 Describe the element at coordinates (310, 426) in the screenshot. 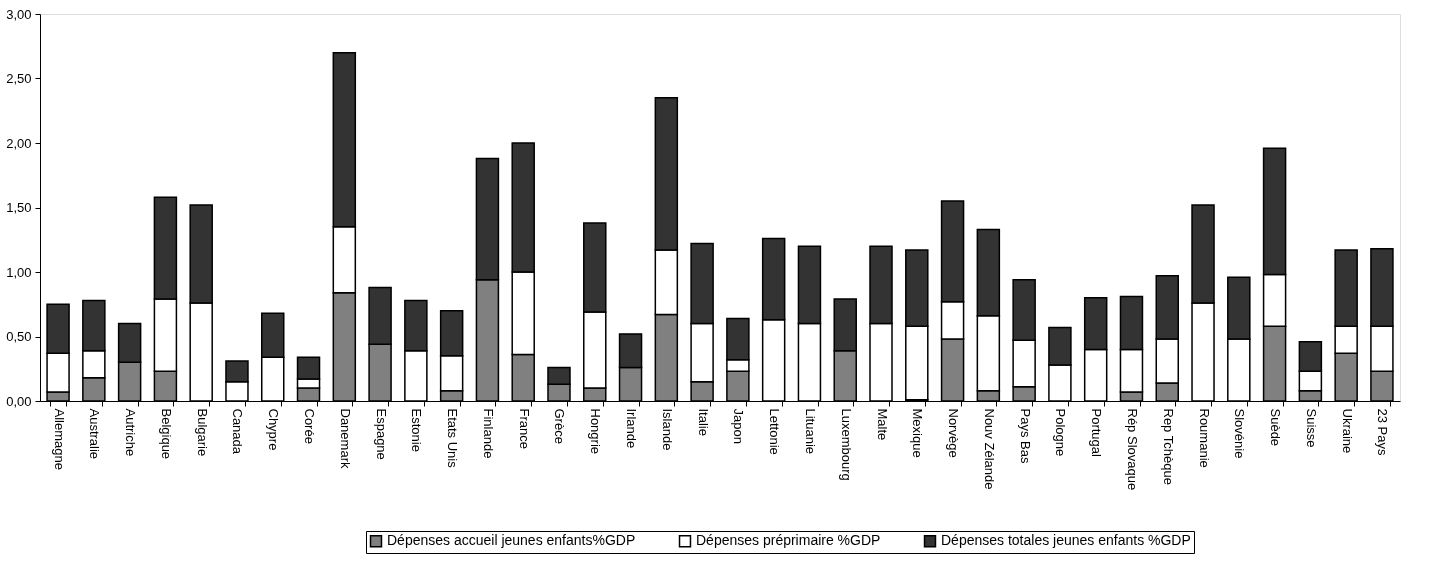

I see `x-tick-label: Corée` at that location.